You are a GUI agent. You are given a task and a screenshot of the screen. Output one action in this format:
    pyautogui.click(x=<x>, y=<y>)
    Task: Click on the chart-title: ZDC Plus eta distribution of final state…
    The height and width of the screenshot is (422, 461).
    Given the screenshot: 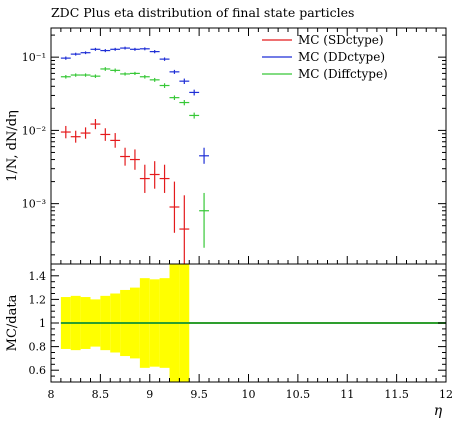 What is the action you would take?
    pyautogui.click(x=202, y=12)
    